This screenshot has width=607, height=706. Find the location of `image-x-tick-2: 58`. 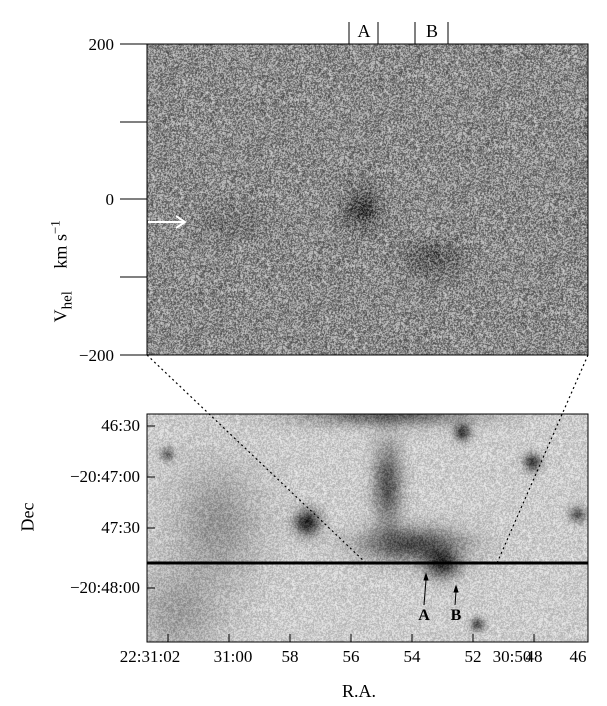

image-x-tick-2: 58 is located at coordinates (290, 656).